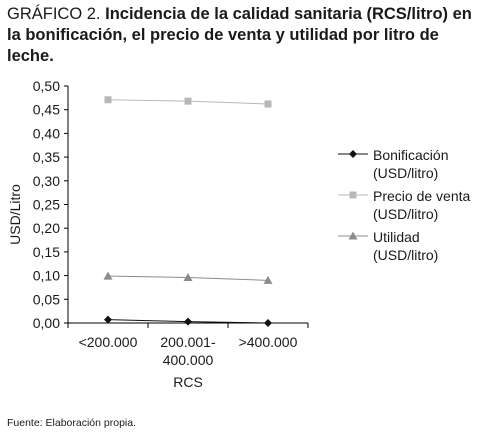 The width and height of the screenshot is (490, 432). What do you see at coordinates (353, 235) in the screenshot?
I see `legend-marker-utilidad` at bounding box center [353, 235].